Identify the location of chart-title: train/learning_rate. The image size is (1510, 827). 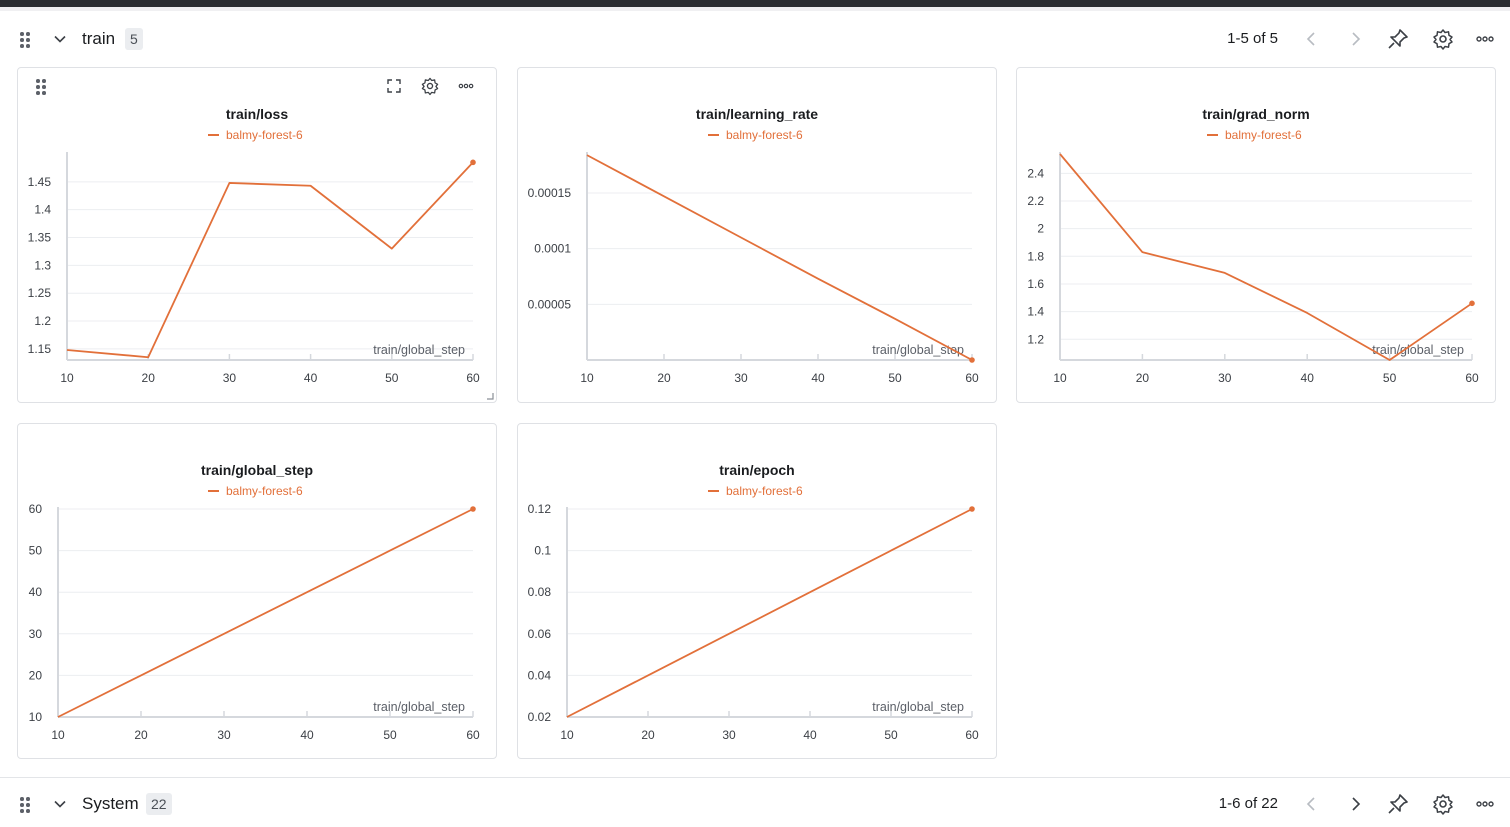
(757, 114).